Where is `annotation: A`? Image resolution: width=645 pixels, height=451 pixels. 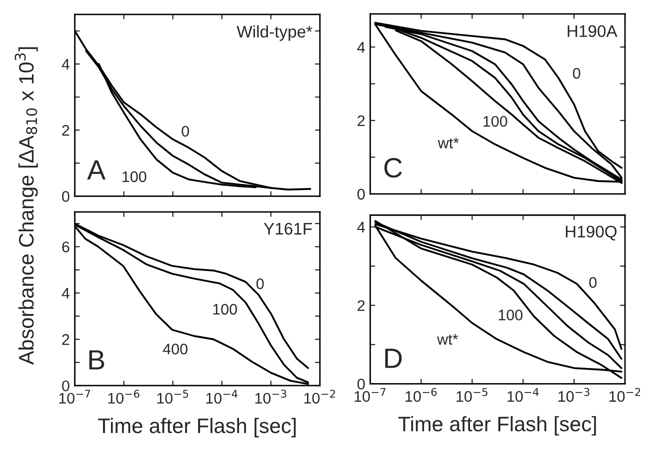
annotation: A is located at coordinates (96, 170).